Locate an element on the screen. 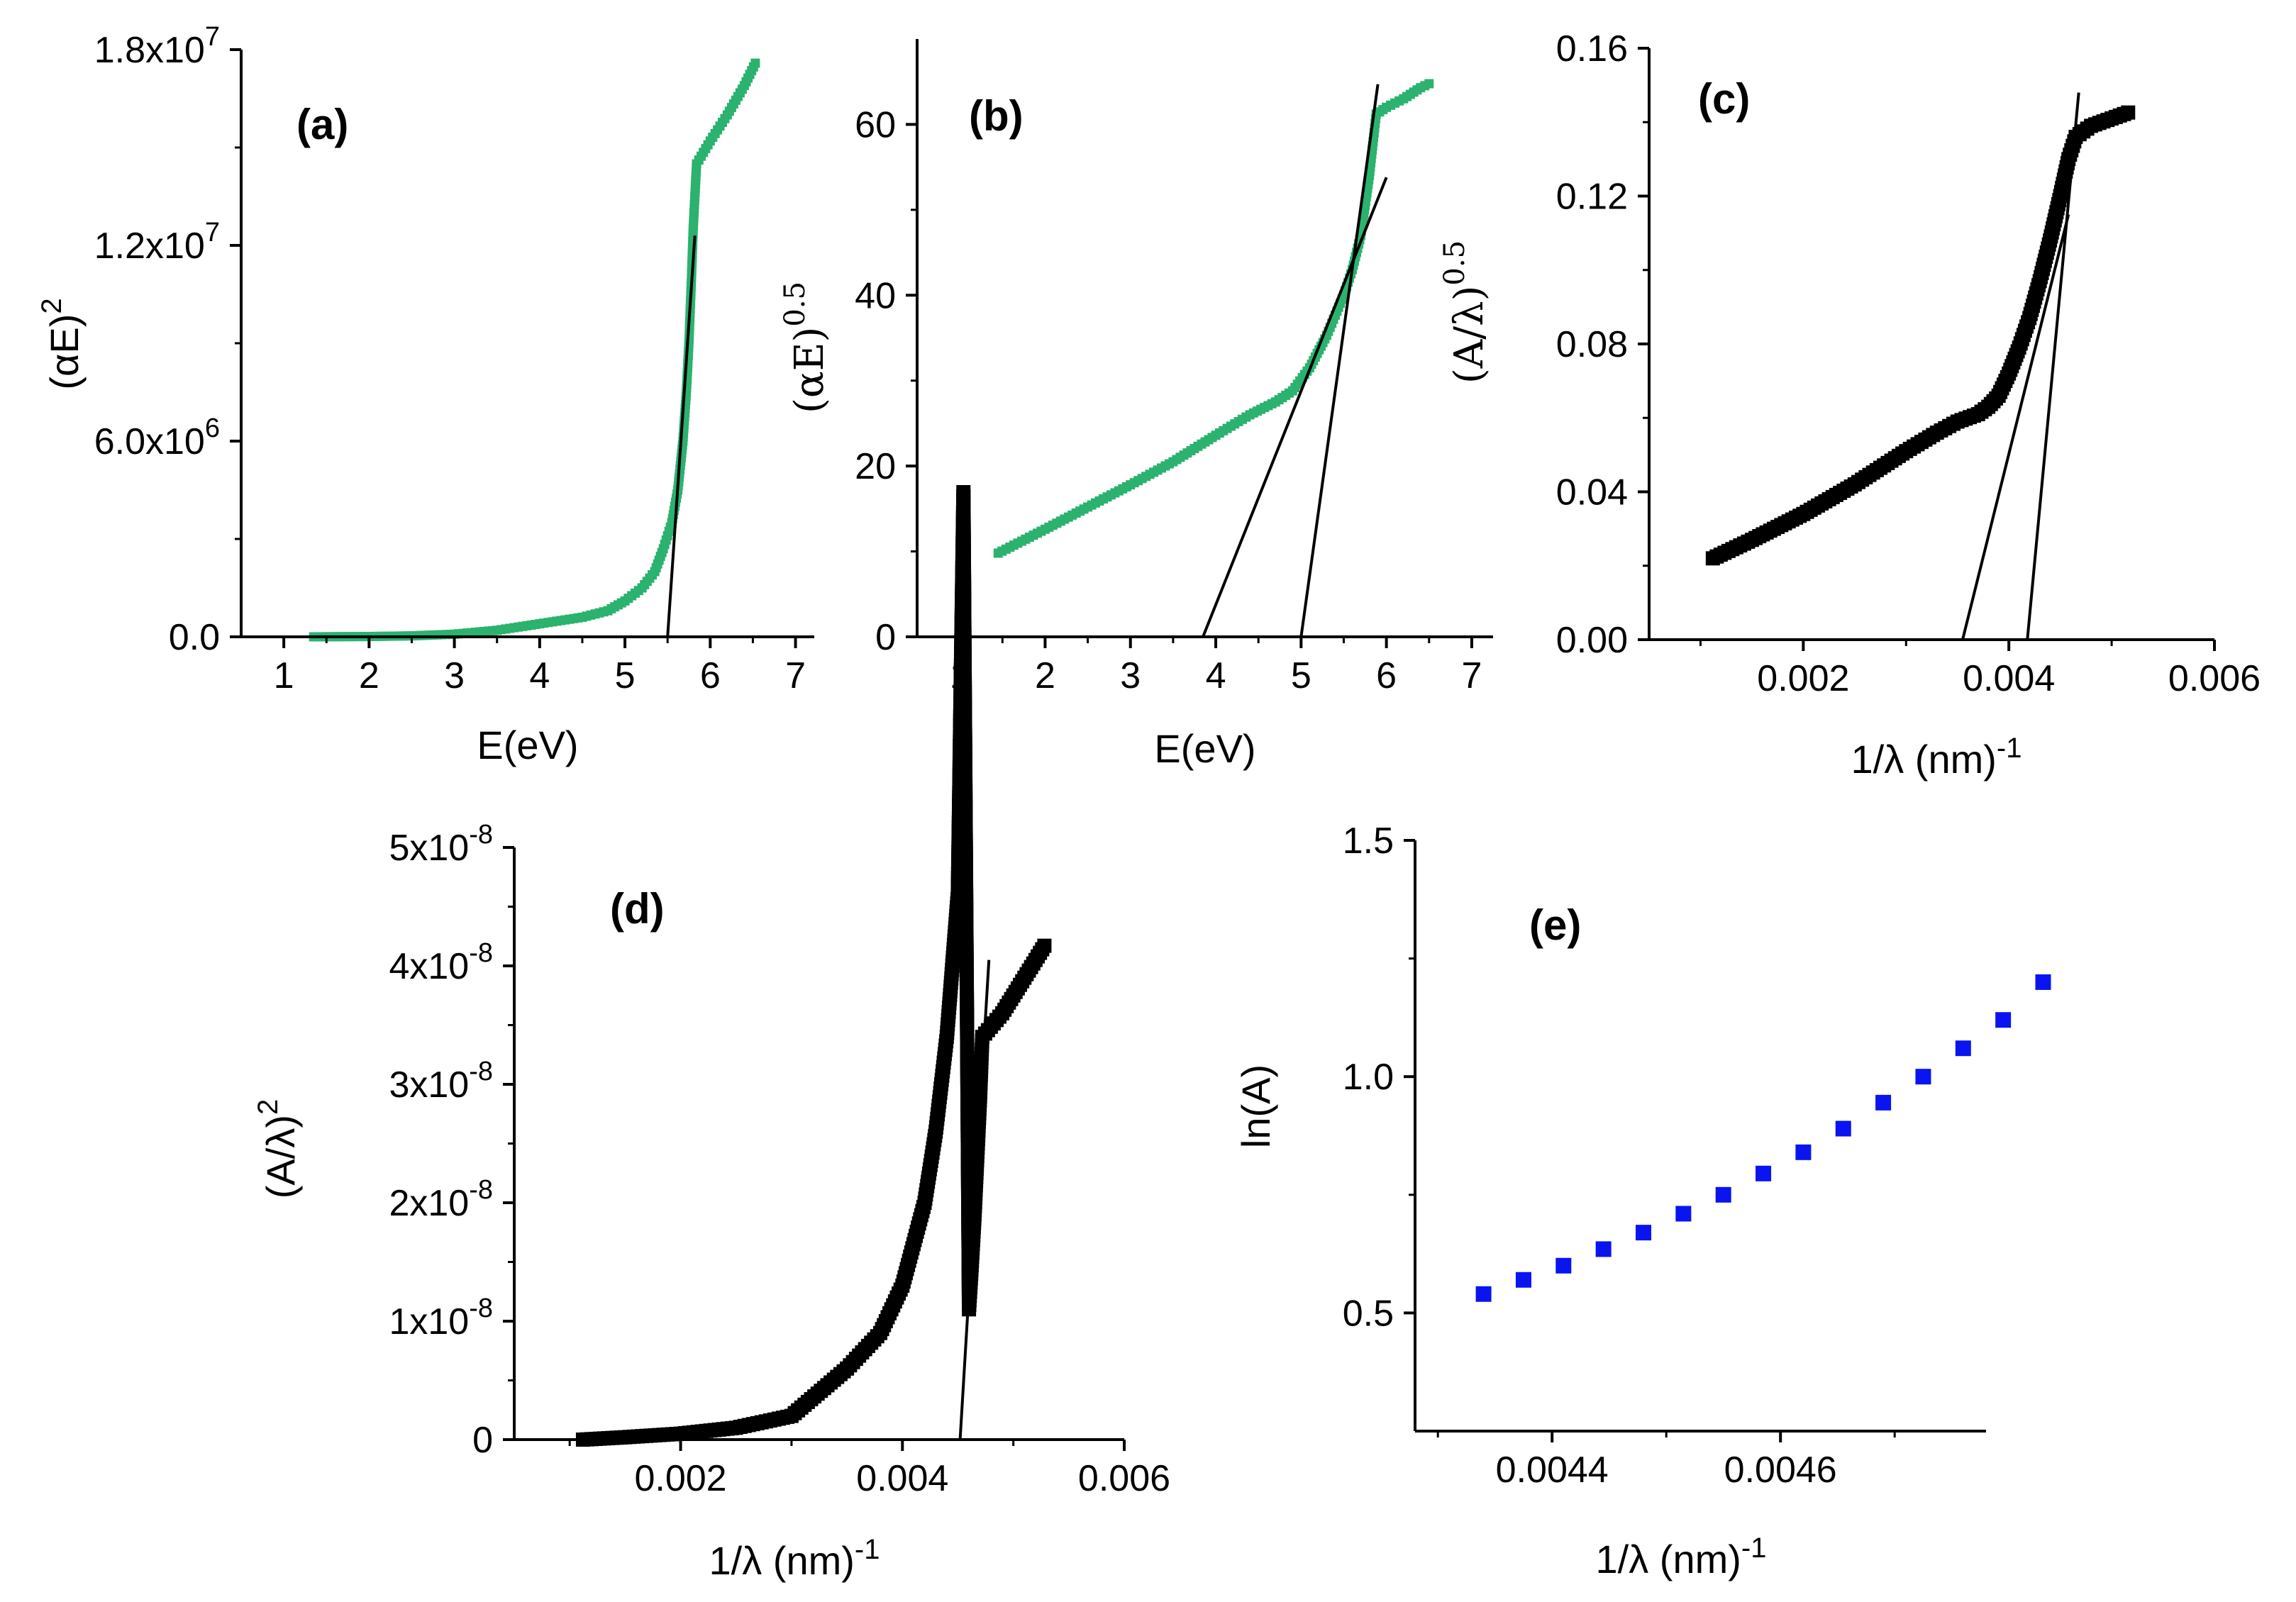 This screenshot has height=1602, width=2296. panel-e-y-label: ln(A) is located at coordinates (1255, 1106).